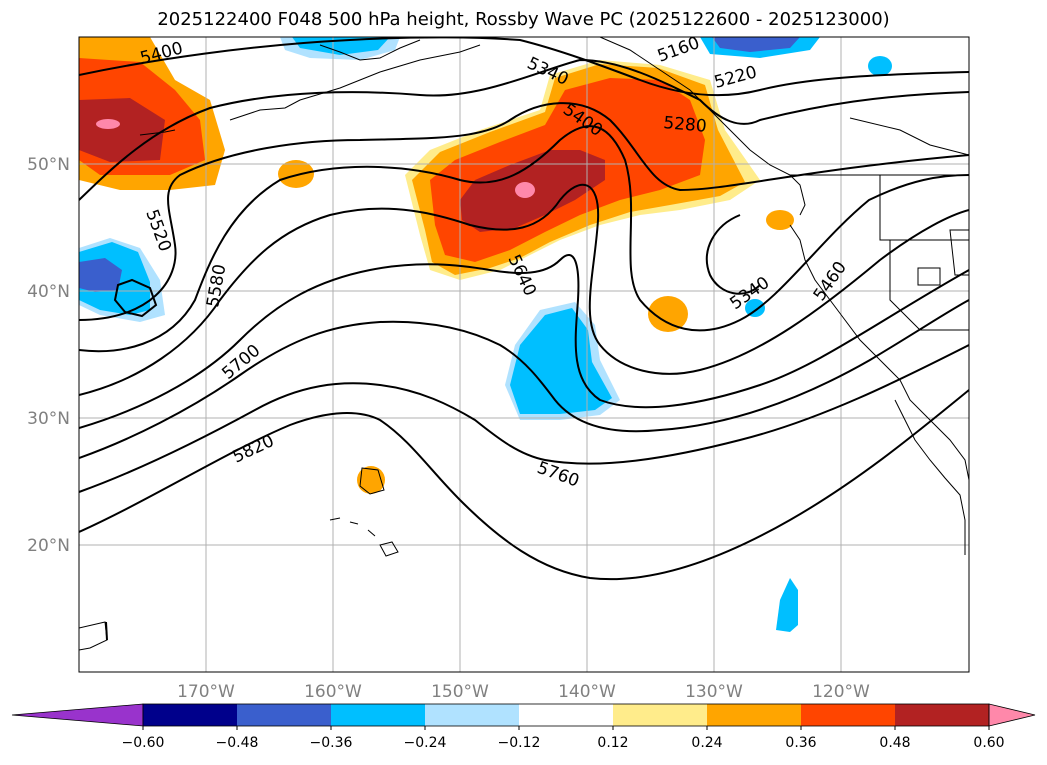  I want to click on contour-label: 5280, so click(685, 125).